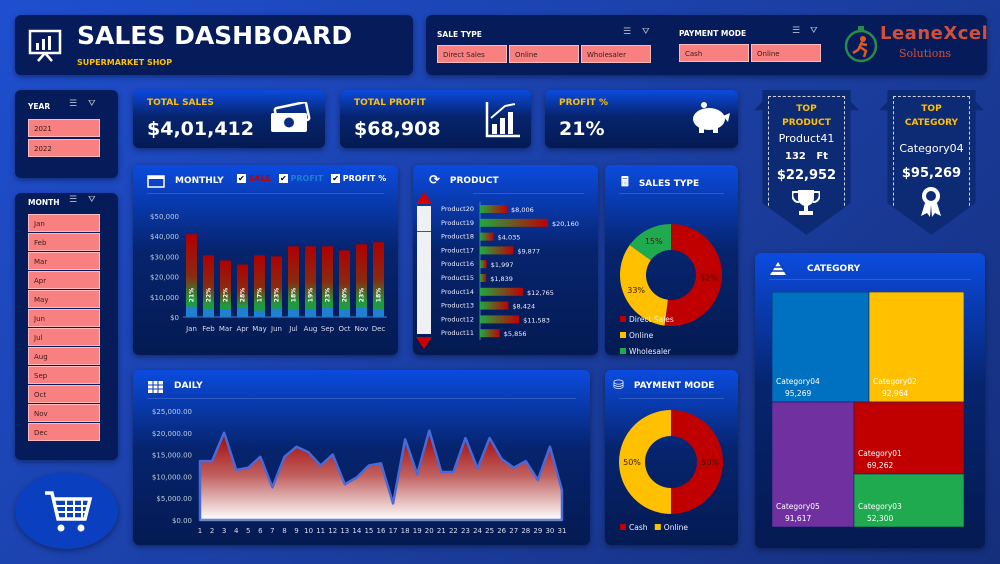 The width and height of the screenshot is (1000, 564). I want to click on category-label: Product19, so click(457, 223).